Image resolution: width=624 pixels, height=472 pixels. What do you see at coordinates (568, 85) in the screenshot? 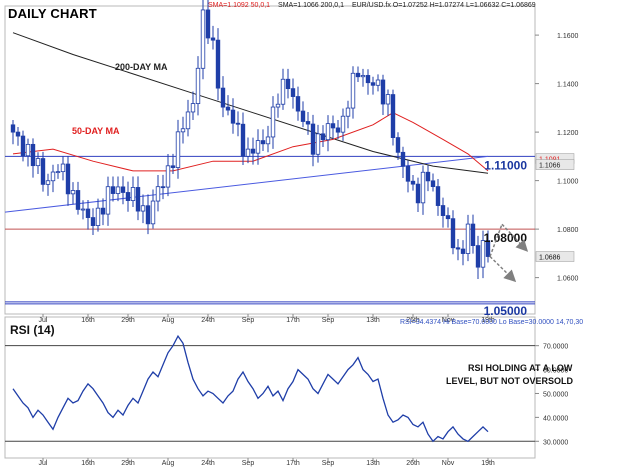
I see `y-tick-label: 1.1400` at bounding box center [568, 85].